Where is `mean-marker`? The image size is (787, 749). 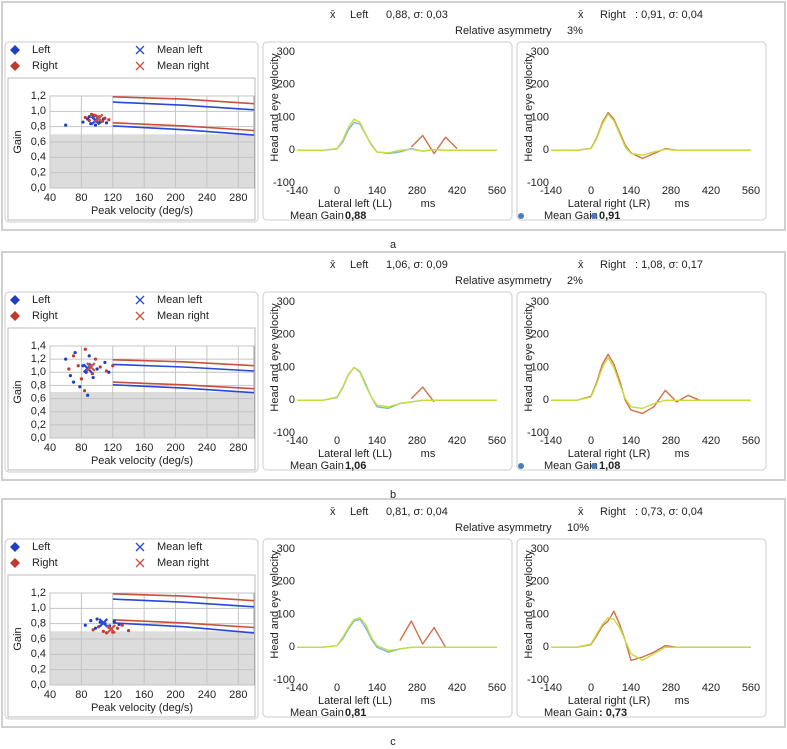 mean-marker is located at coordinates (98, 118).